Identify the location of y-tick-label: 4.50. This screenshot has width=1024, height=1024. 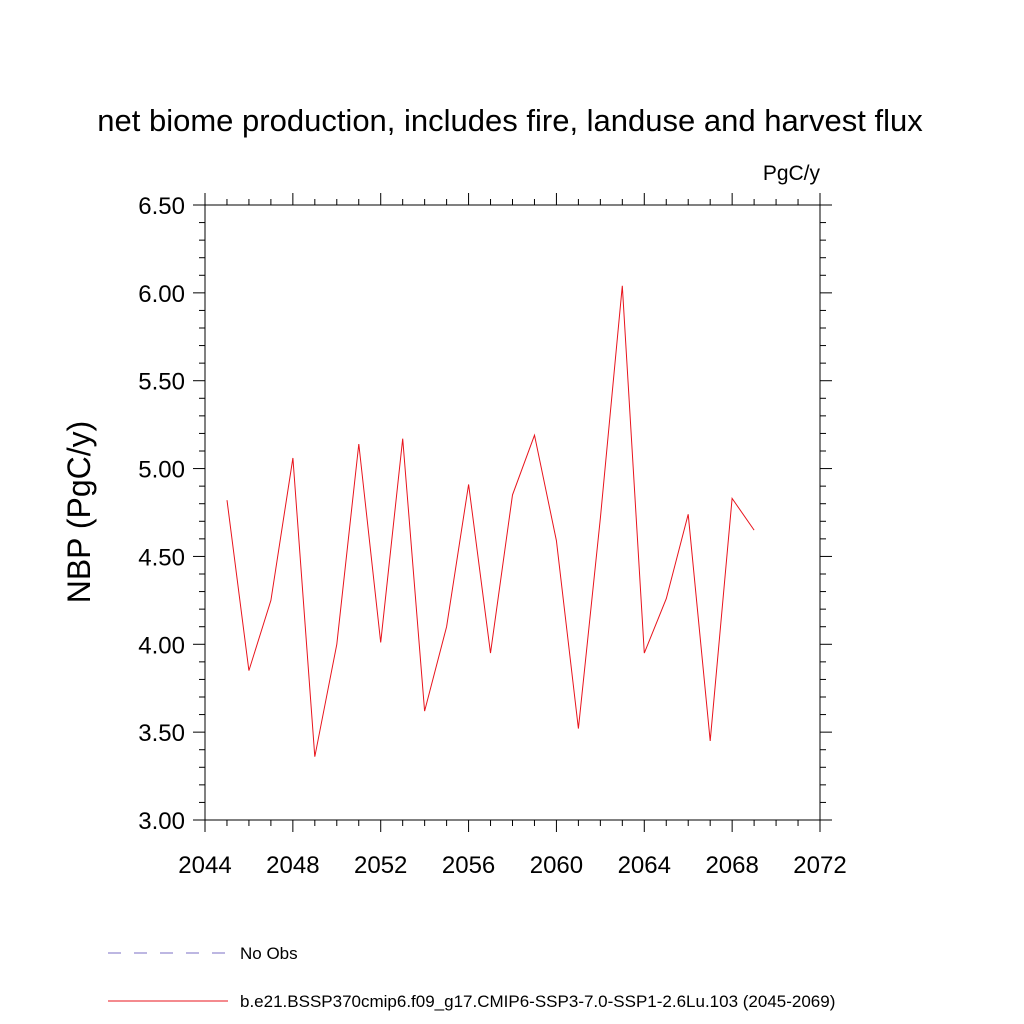
(161, 557).